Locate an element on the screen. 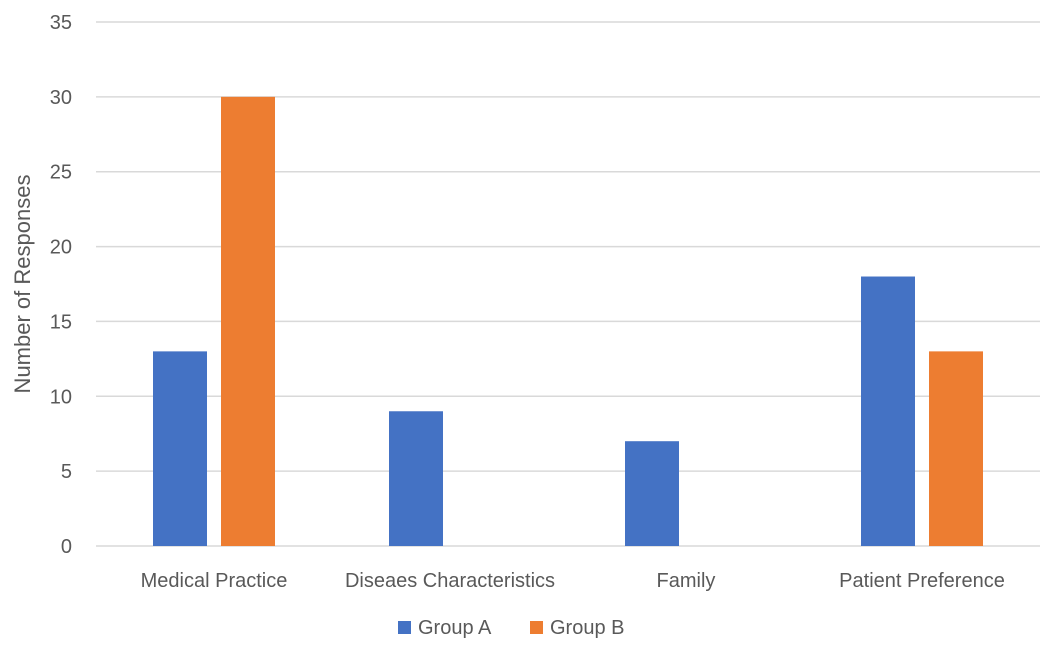 The height and width of the screenshot is (651, 1041). x-category-label: Medical Practice is located at coordinates (214, 581).